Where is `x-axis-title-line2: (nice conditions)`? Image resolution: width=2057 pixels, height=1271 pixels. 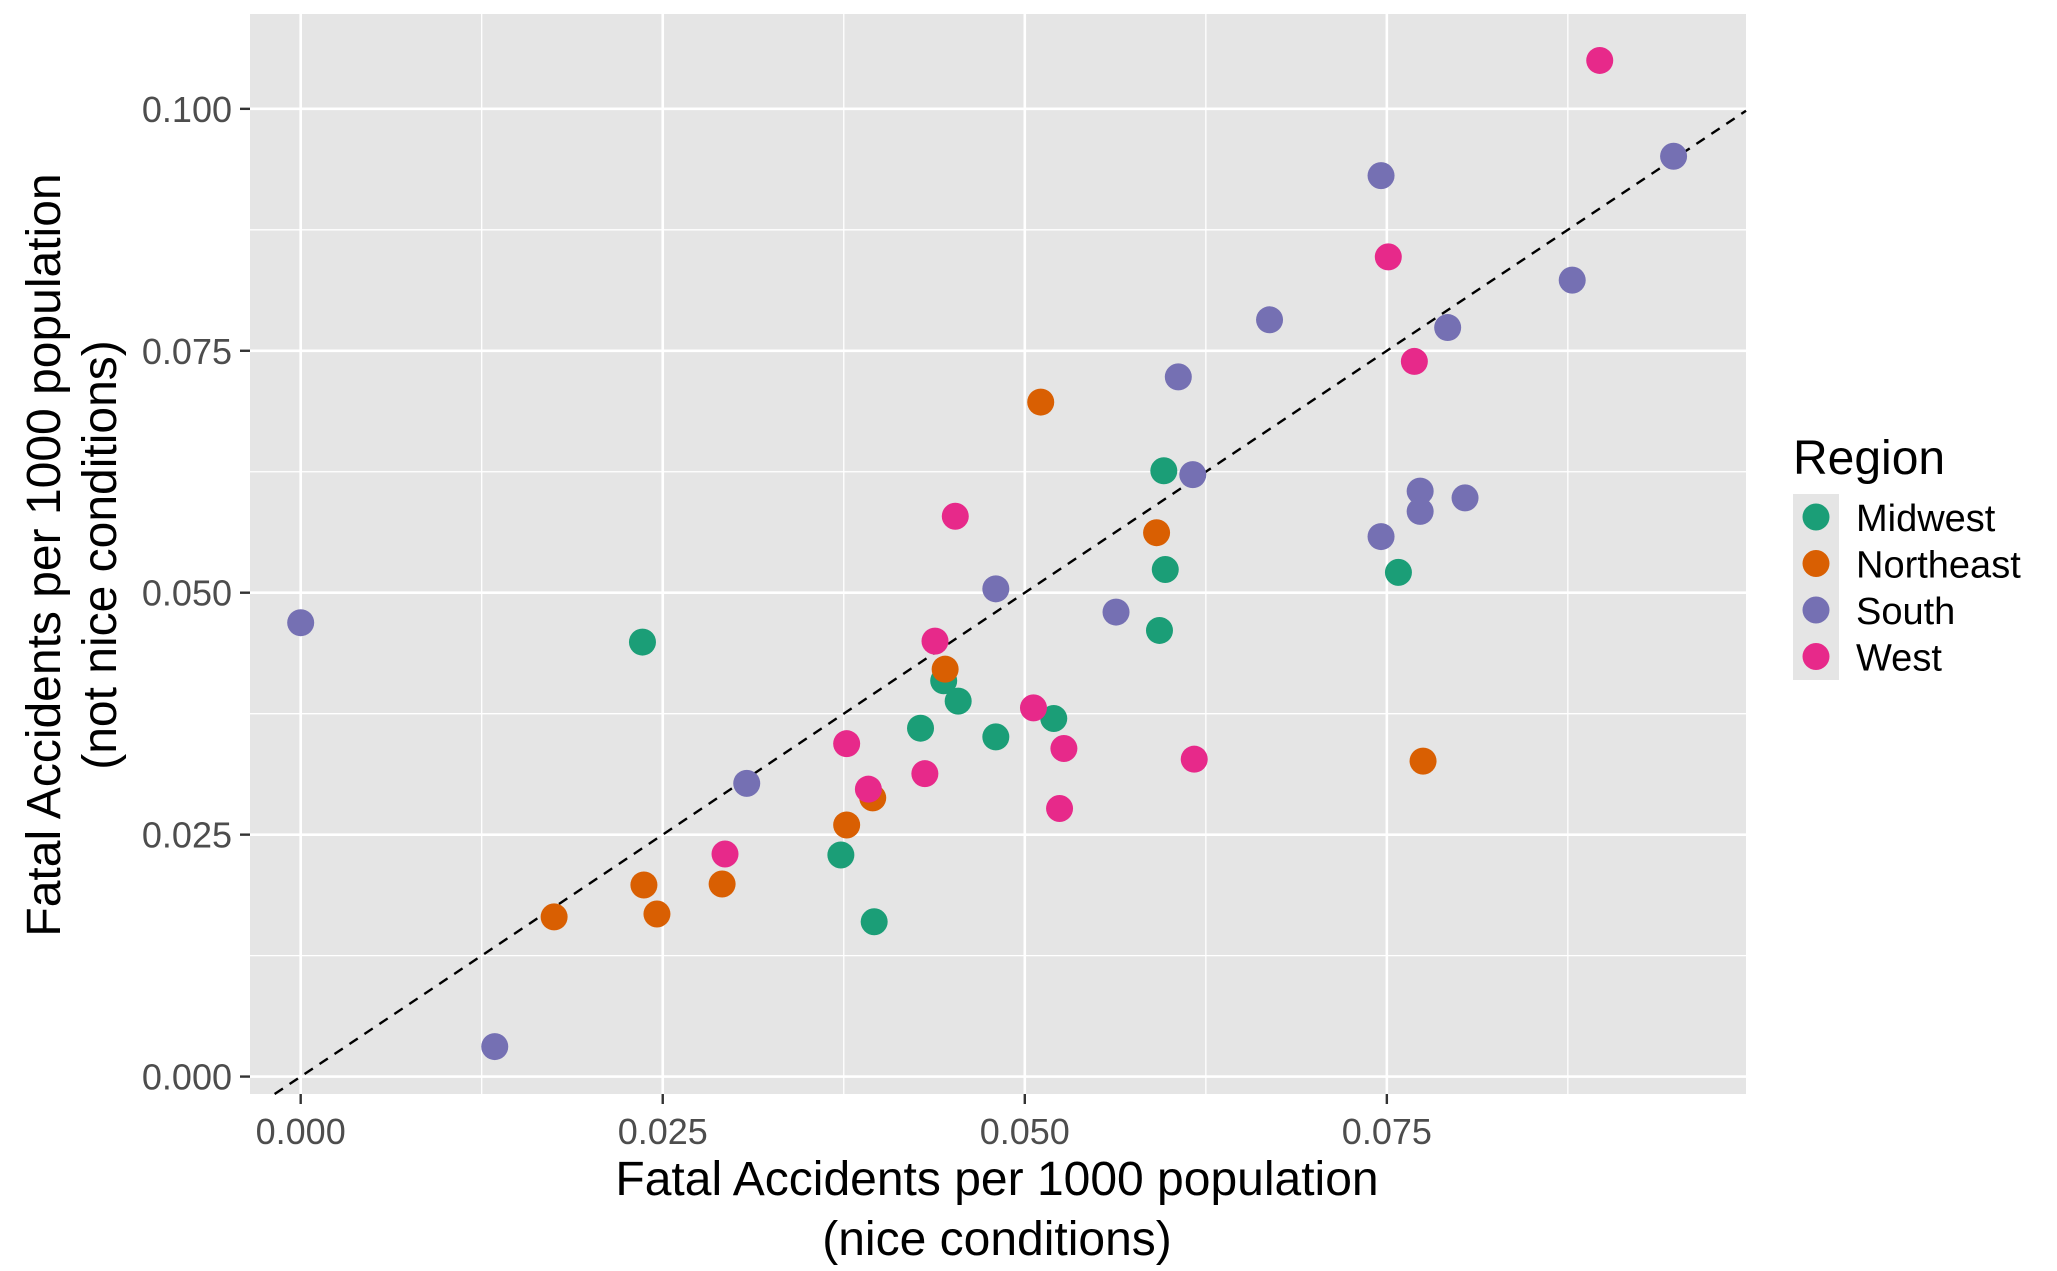
x-axis-title-line2: (nice conditions) is located at coordinates (997, 1239).